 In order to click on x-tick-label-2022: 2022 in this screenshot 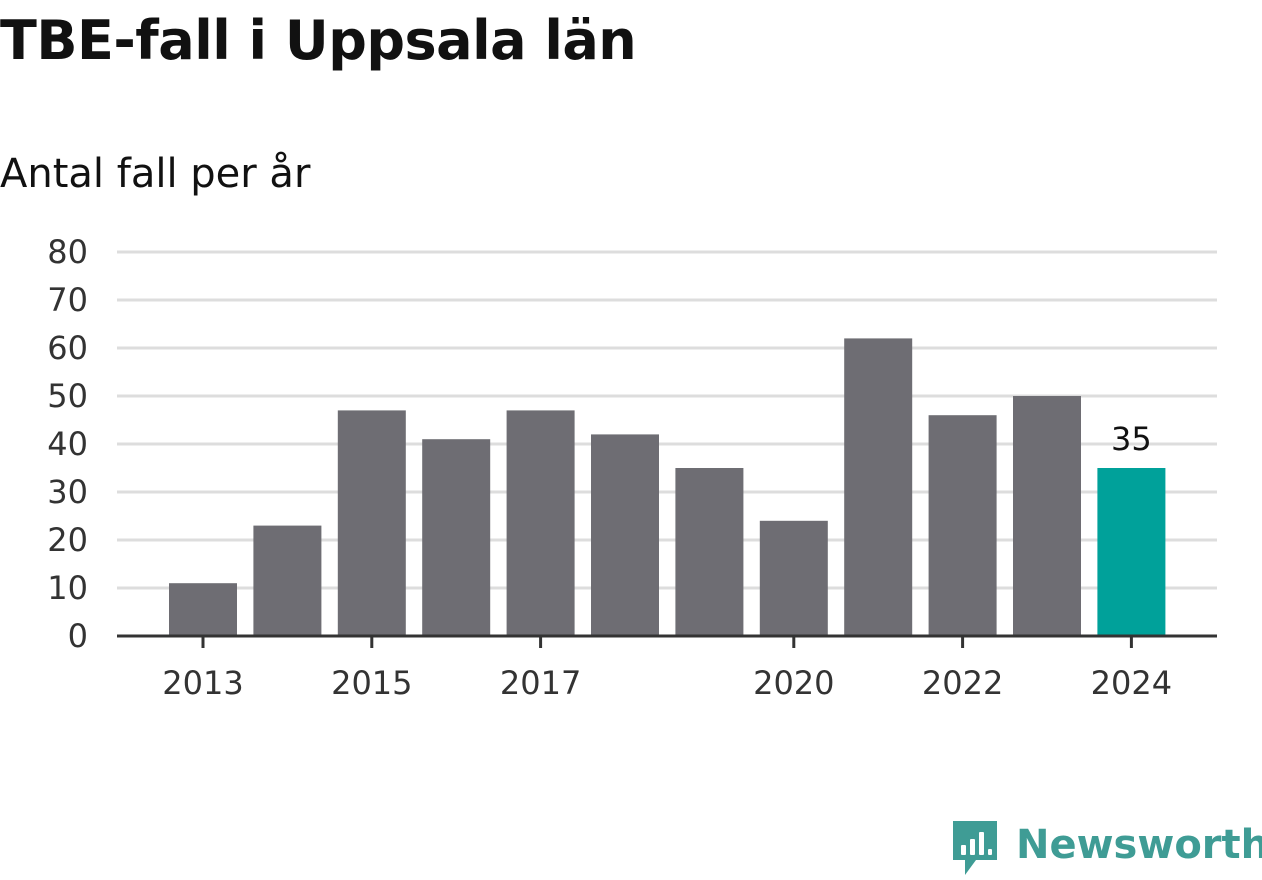, I will do `click(962, 683)`.